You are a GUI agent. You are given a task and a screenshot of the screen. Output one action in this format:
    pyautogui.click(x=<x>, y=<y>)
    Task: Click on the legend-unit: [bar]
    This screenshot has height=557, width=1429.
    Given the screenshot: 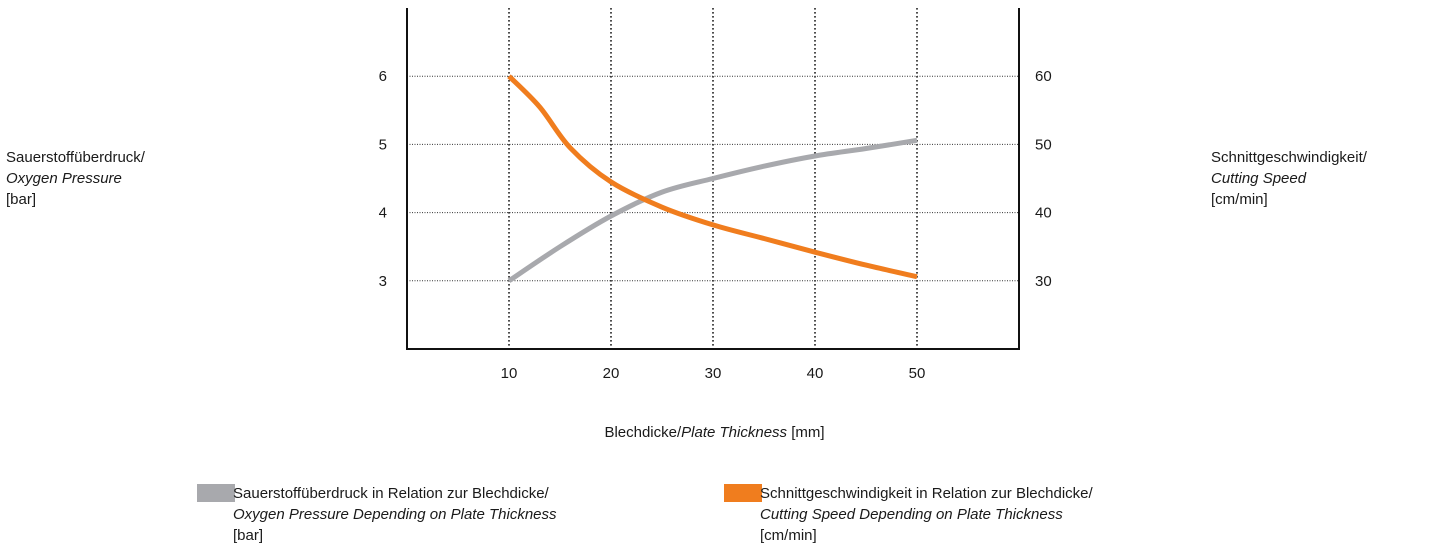 What is the action you would take?
    pyautogui.click(x=248, y=535)
    